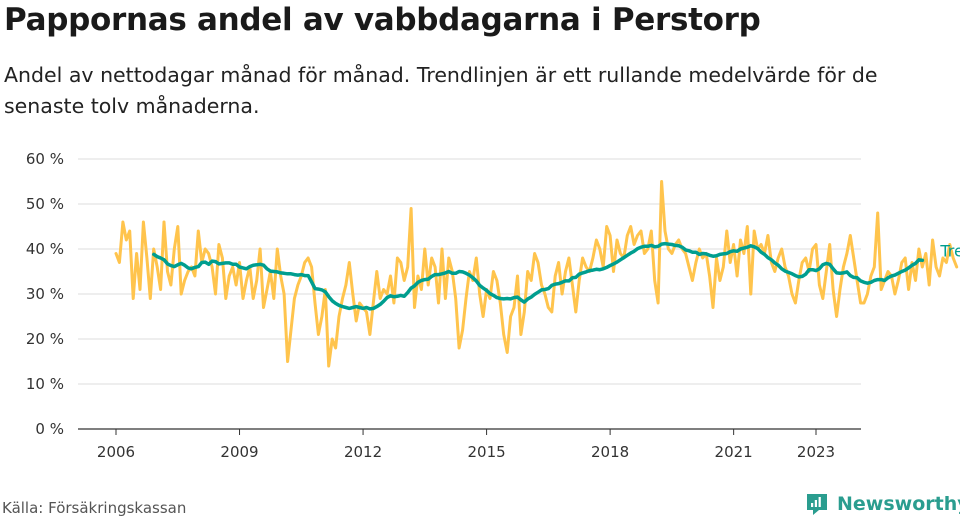  What do you see at coordinates (45, 159) in the screenshot?
I see `y-tick-label: 60 %` at bounding box center [45, 159].